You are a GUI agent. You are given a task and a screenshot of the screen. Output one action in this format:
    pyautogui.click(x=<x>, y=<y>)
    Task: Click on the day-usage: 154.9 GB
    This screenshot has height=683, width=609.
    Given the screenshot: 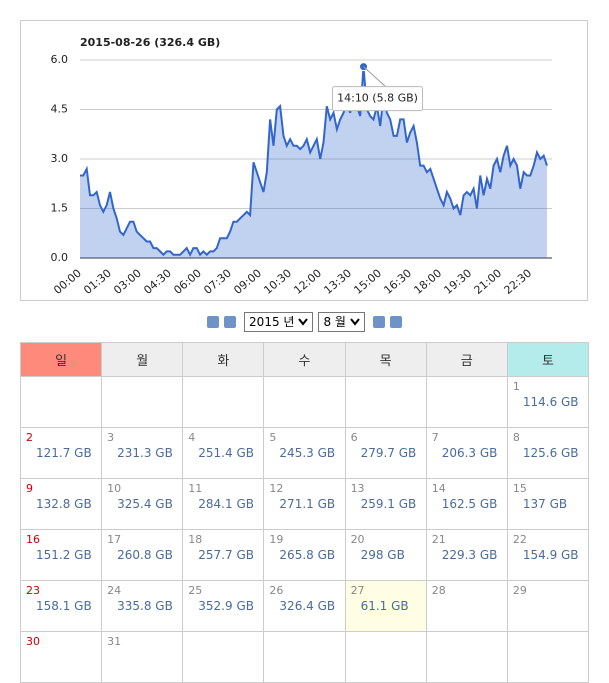 What is the action you would take?
    pyautogui.click(x=550, y=555)
    